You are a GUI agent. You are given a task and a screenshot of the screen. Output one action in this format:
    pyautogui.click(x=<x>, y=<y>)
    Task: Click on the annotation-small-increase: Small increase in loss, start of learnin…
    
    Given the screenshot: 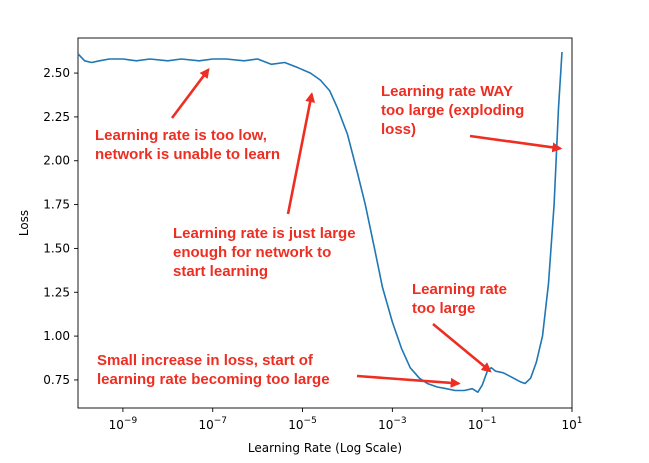 What is the action you would take?
    pyautogui.click(x=213, y=370)
    